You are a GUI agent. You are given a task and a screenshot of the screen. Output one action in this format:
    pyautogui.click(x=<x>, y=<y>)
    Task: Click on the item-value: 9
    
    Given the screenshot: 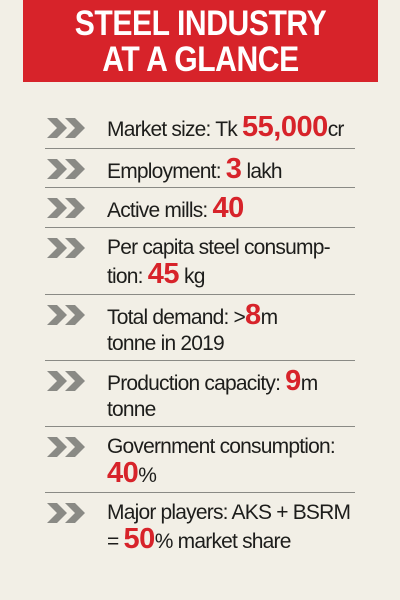 What is the action you would take?
    pyautogui.click(x=293, y=381)
    